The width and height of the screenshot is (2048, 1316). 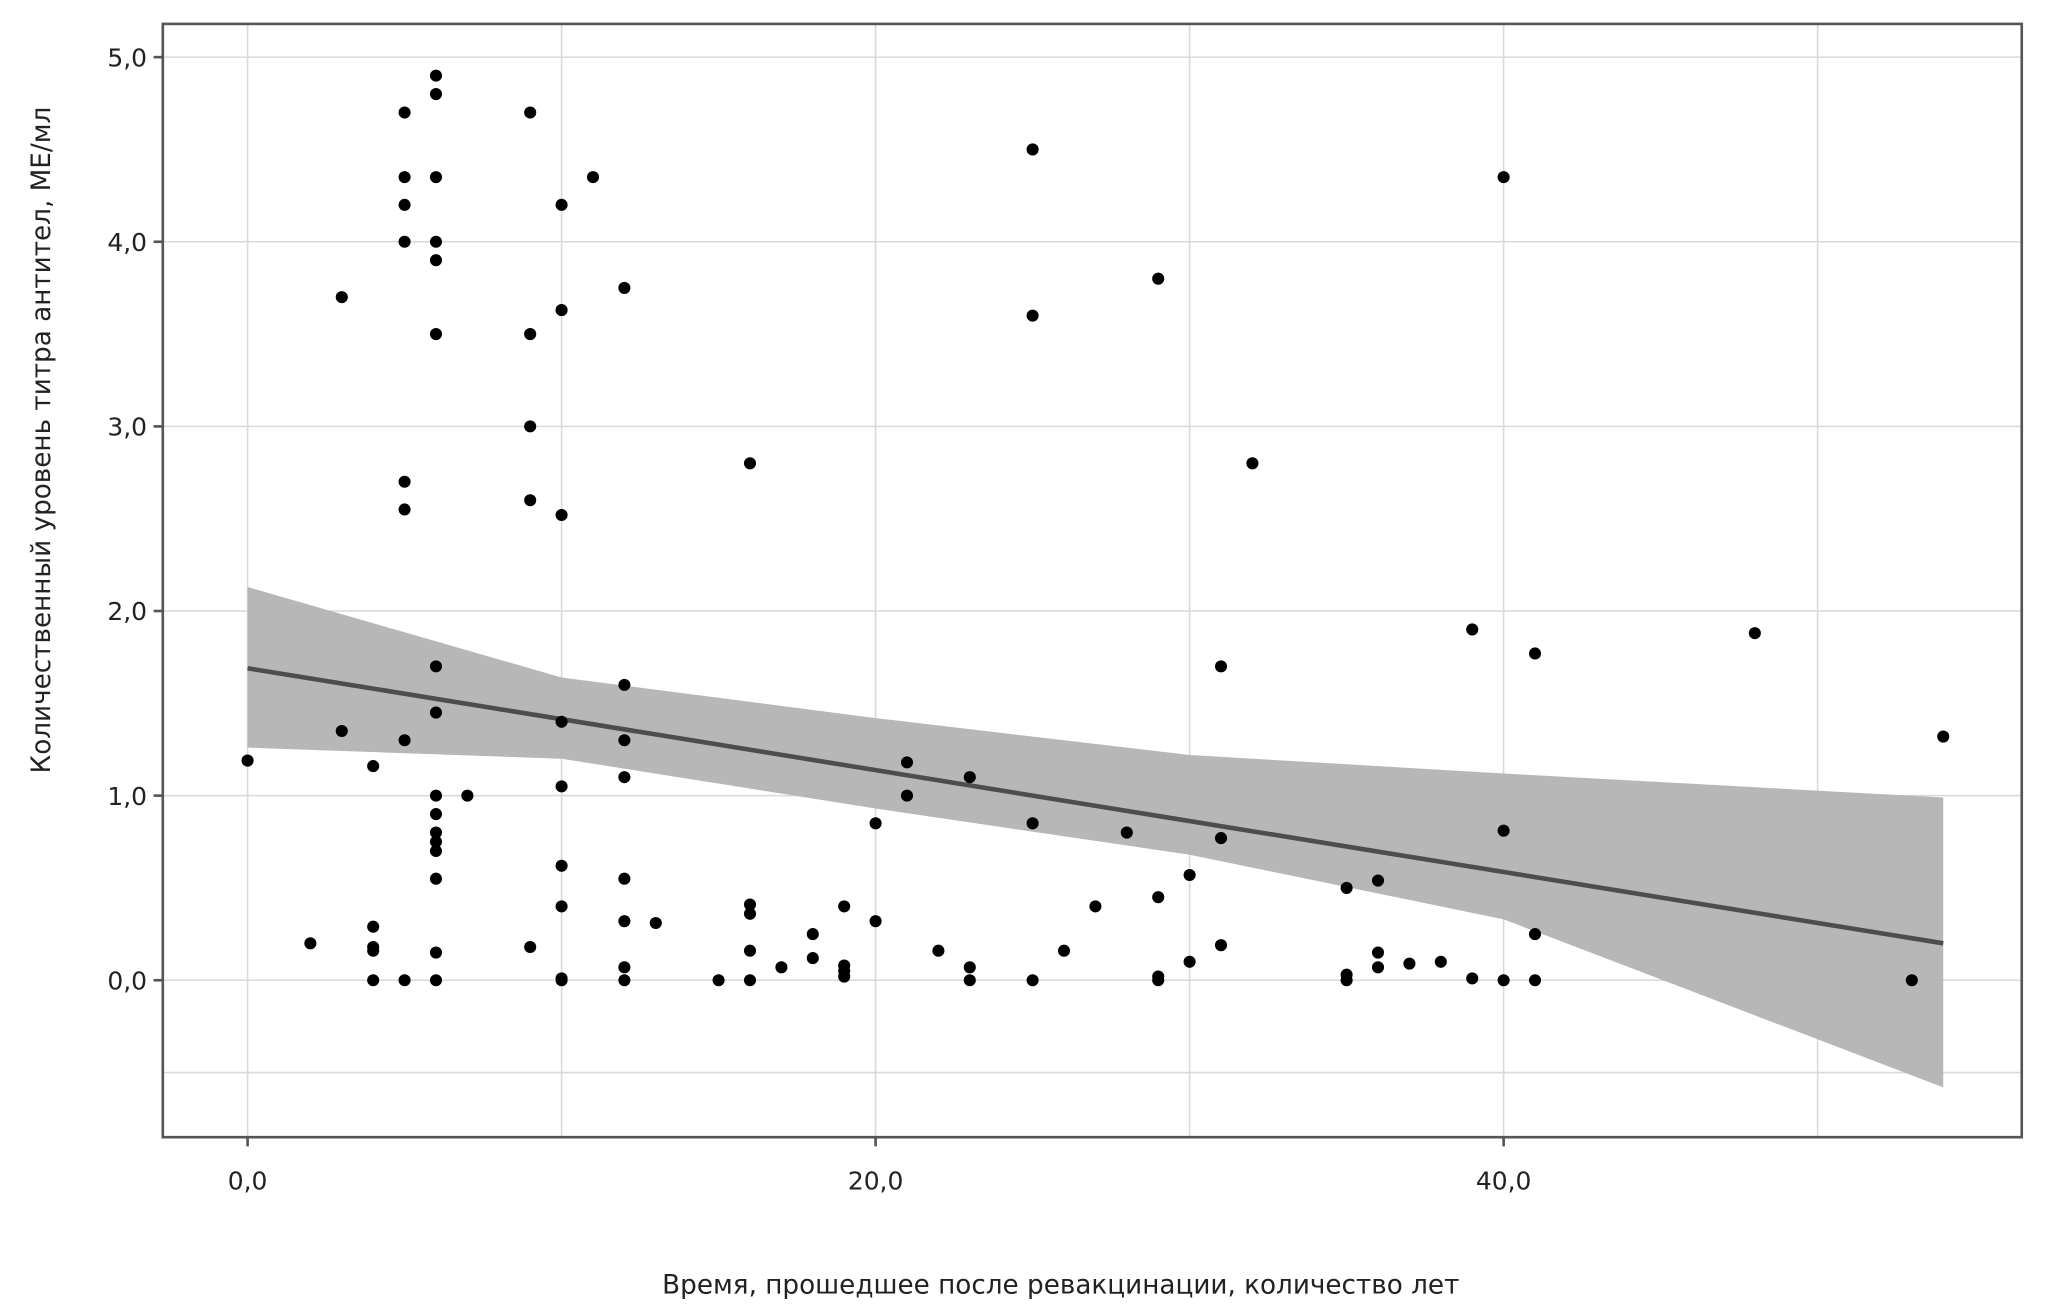 What do you see at coordinates (1504, 1181) in the screenshot?
I see `x-tick-label: 40,0` at bounding box center [1504, 1181].